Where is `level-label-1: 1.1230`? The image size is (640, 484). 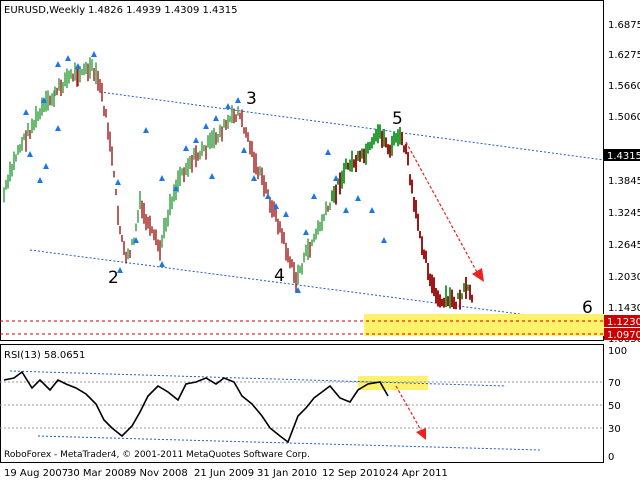
level-label-1: 1.1230 is located at coordinates (623, 322).